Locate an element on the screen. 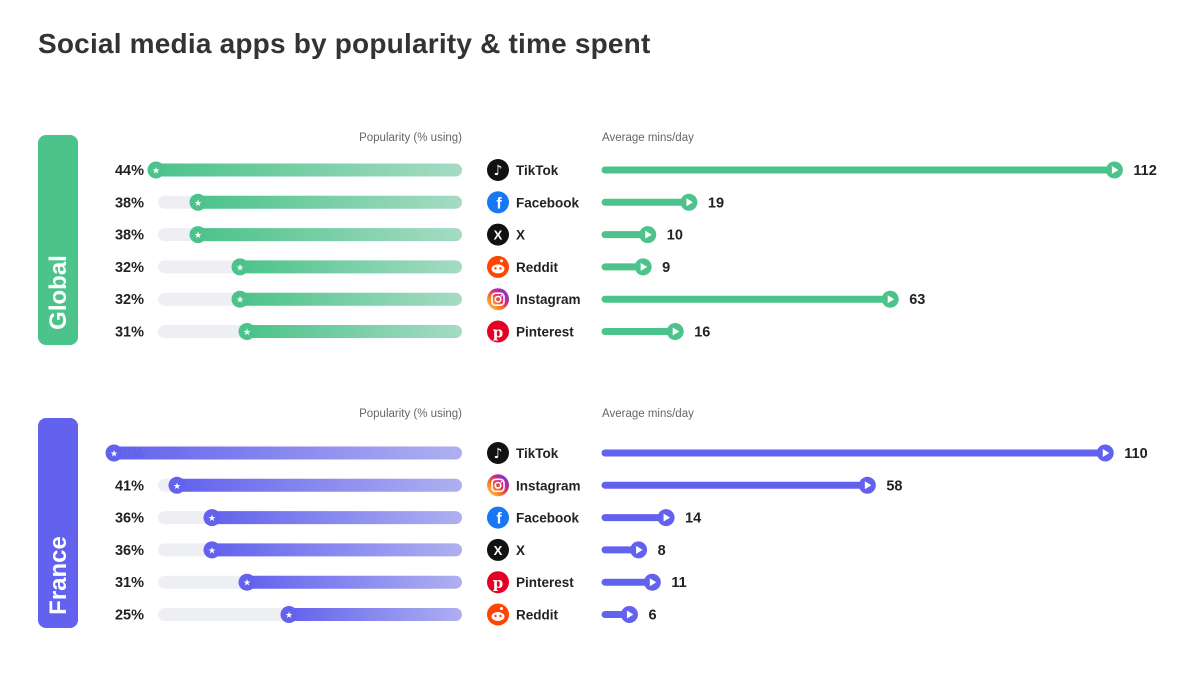  app-name-label: Reddit is located at coordinates (537, 615).